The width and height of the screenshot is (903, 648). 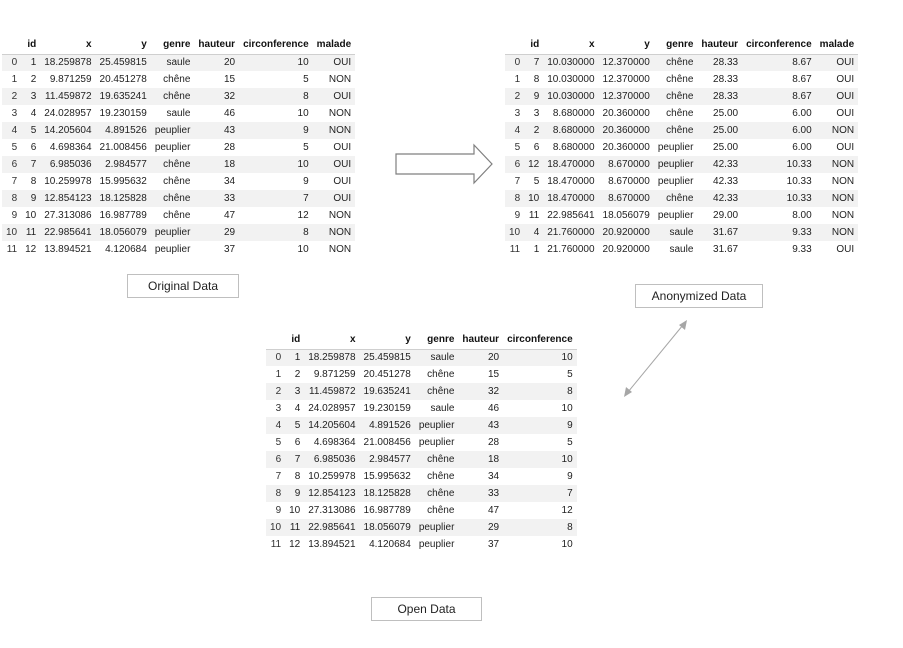 What do you see at coordinates (387, 493) in the screenshot?
I see `table-cell-y: 18.125828` at bounding box center [387, 493].